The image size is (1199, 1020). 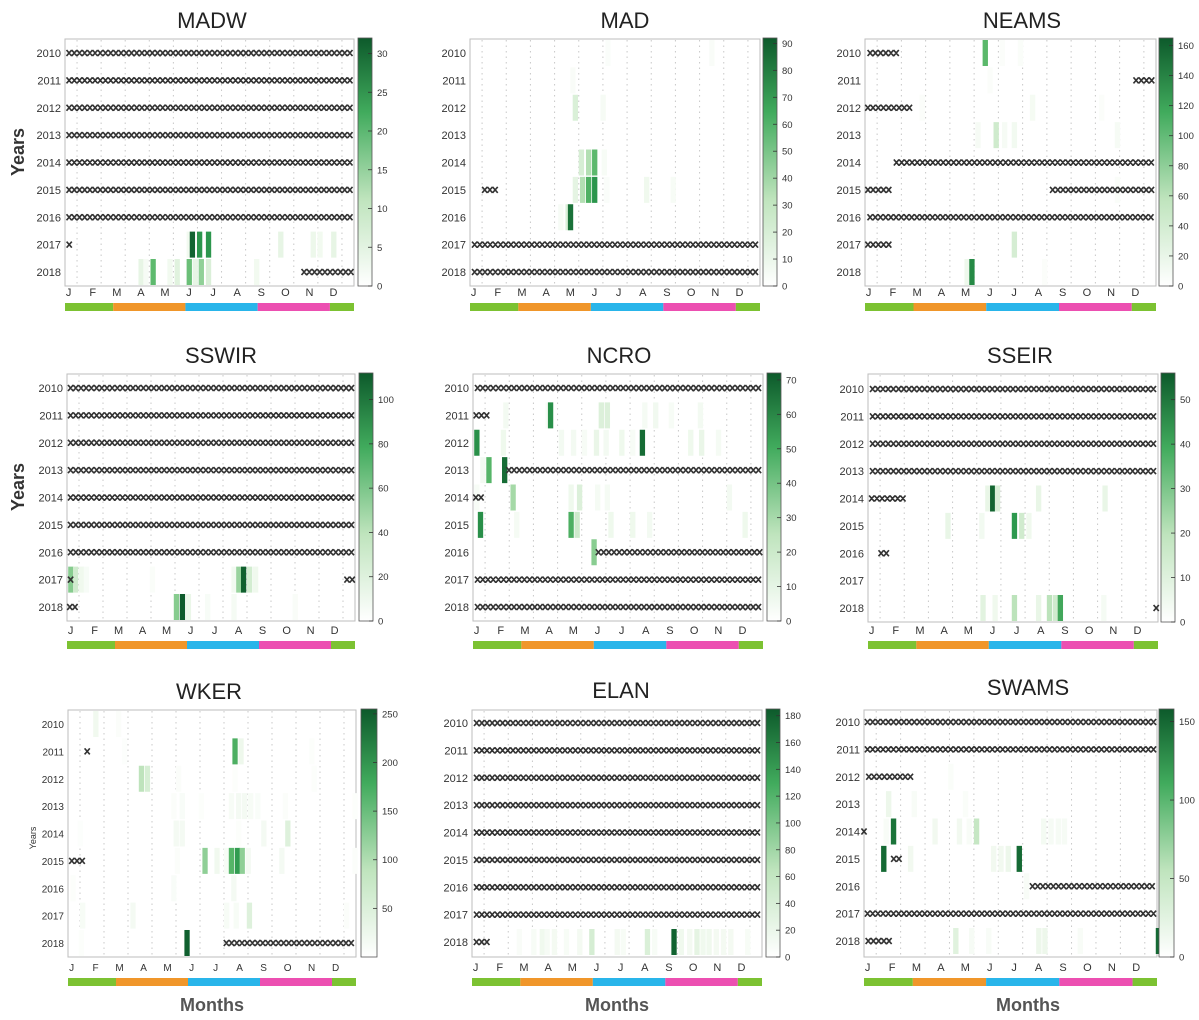 I want to click on figure-ylabel-middle: Years, so click(x=18, y=487).